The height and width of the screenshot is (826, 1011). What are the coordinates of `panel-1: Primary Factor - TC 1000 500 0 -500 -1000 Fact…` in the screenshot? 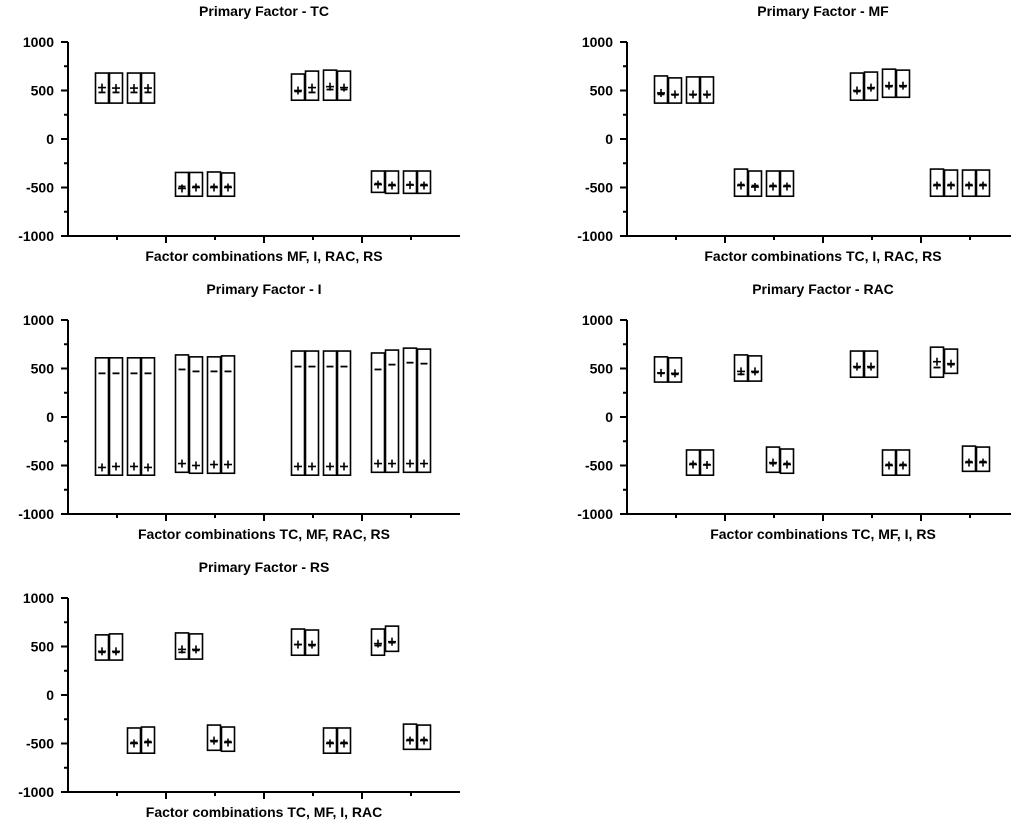 It's located at (239, 133).